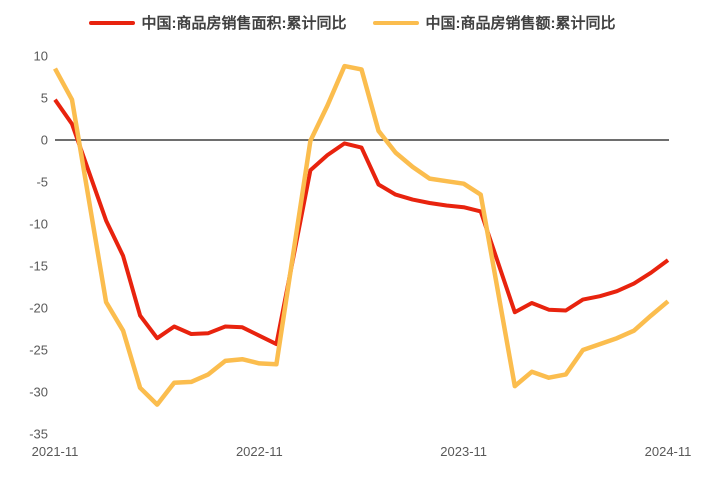  Describe the element at coordinates (463, 451) in the screenshot. I see `x-tick-label: 2023-11` at that location.